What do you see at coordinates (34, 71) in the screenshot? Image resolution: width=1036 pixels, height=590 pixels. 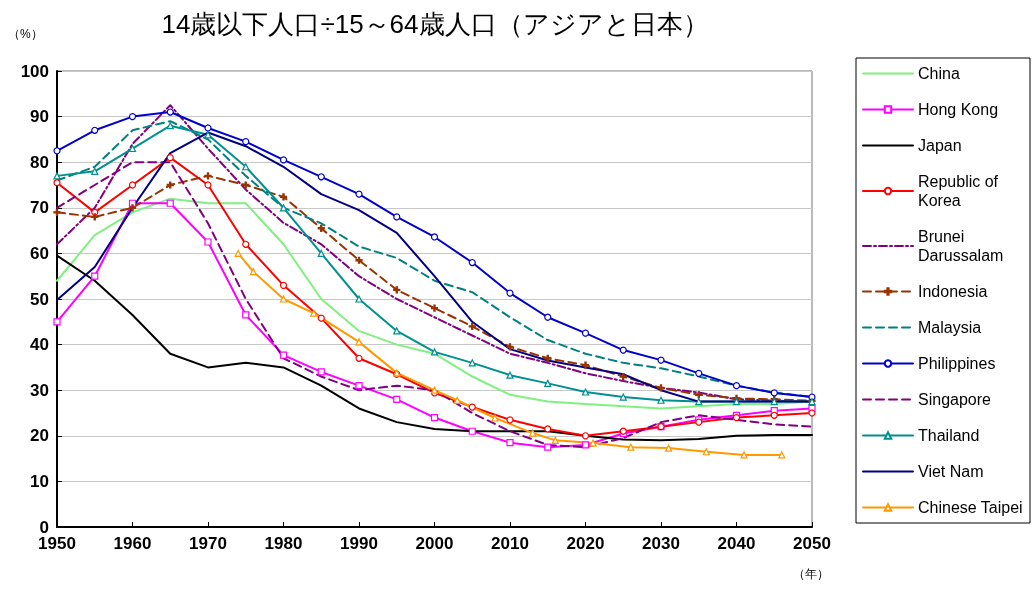 I see `y-tick-label: 100` at bounding box center [34, 71].